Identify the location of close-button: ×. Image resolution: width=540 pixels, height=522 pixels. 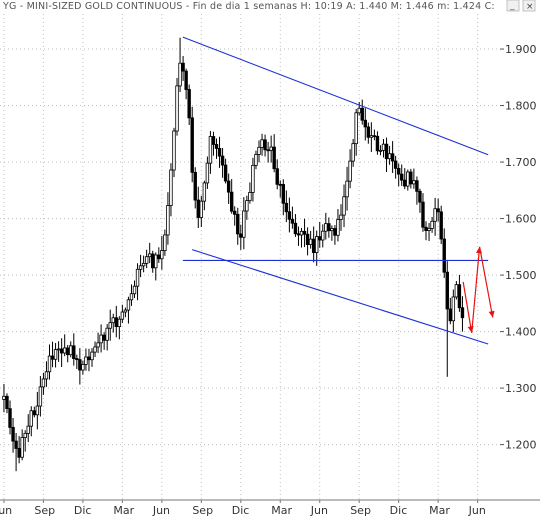
(529, 6).